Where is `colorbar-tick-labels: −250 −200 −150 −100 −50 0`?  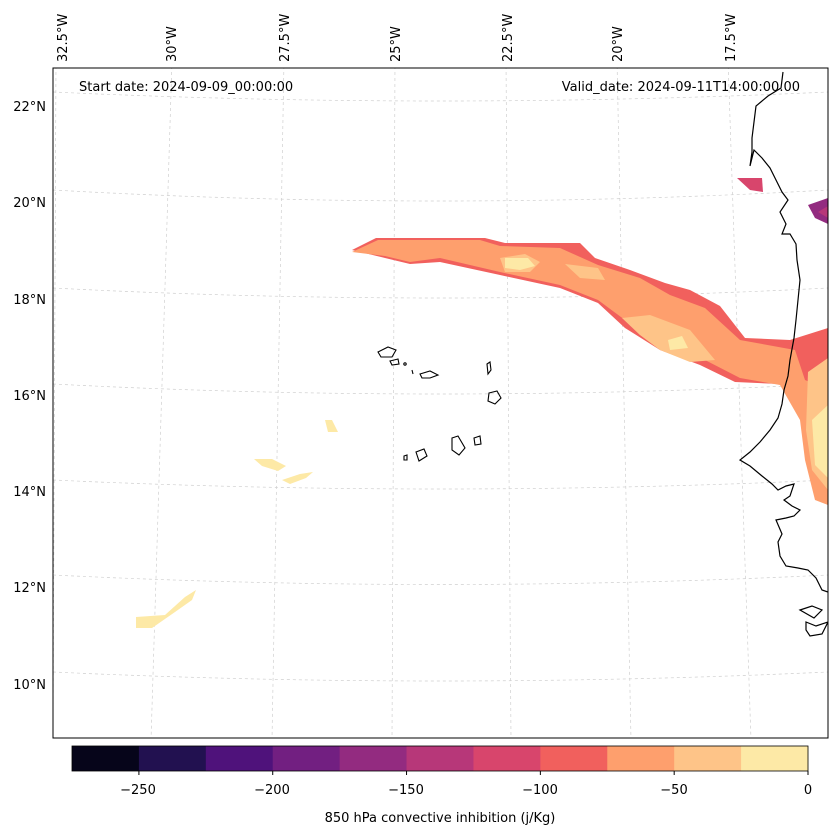
colorbar-tick-labels: −250 −200 −150 −100 −50 0 is located at coordinates (466, 790).